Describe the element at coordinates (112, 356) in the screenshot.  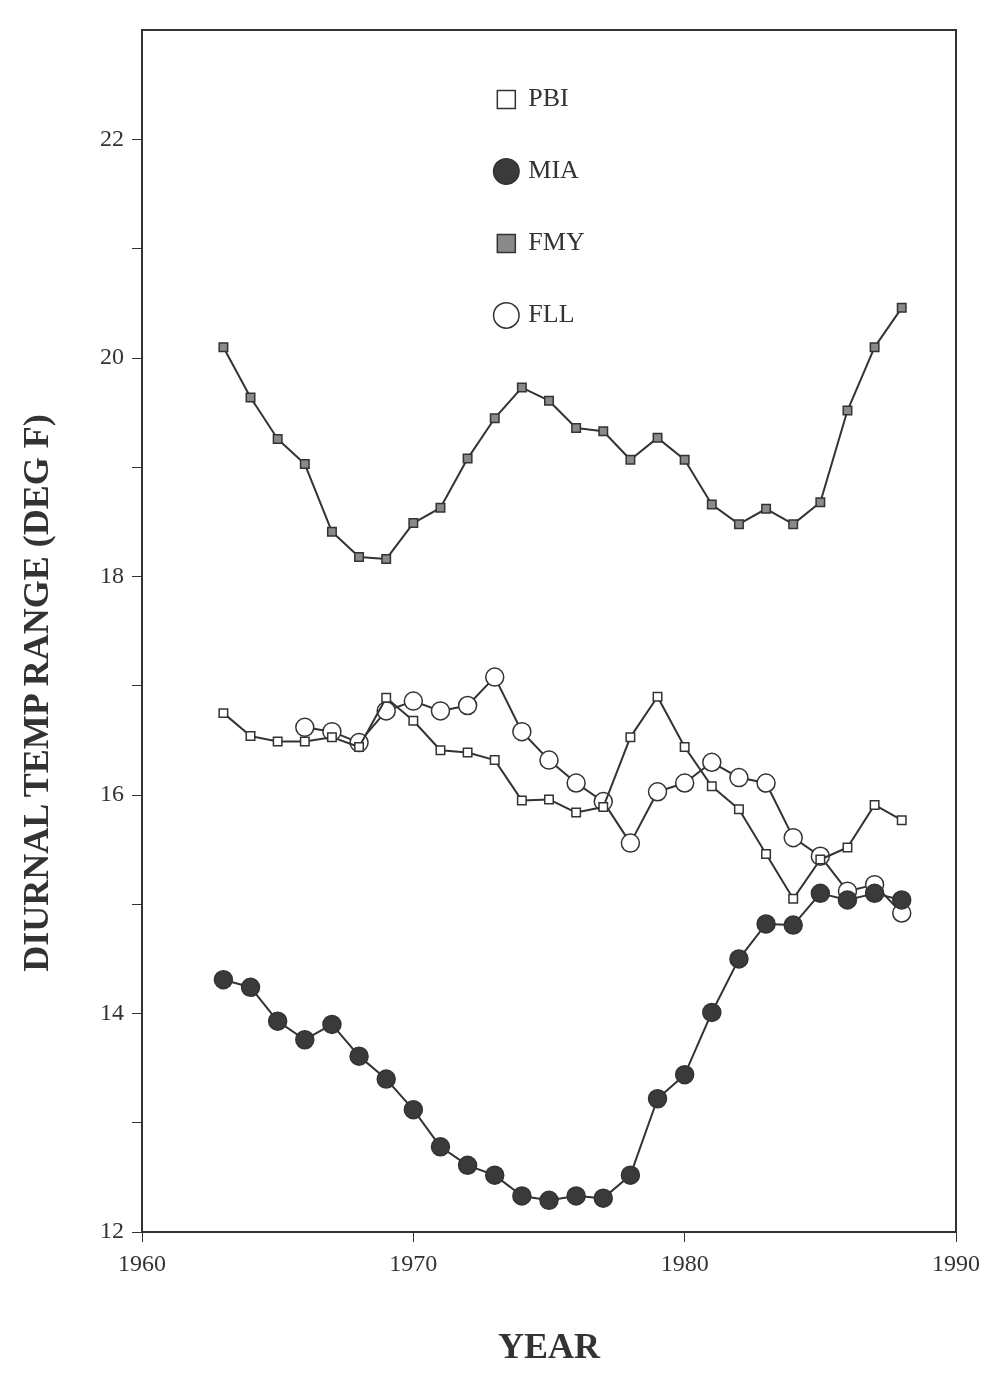
I see `y-tick-label: 20` at that location.